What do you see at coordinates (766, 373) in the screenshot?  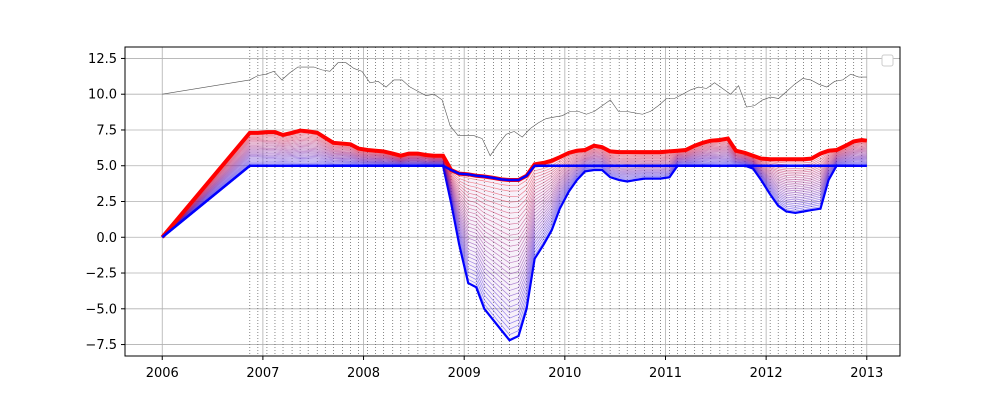 I see `x-tick-label: 2012` at bounding box center [766, 373].